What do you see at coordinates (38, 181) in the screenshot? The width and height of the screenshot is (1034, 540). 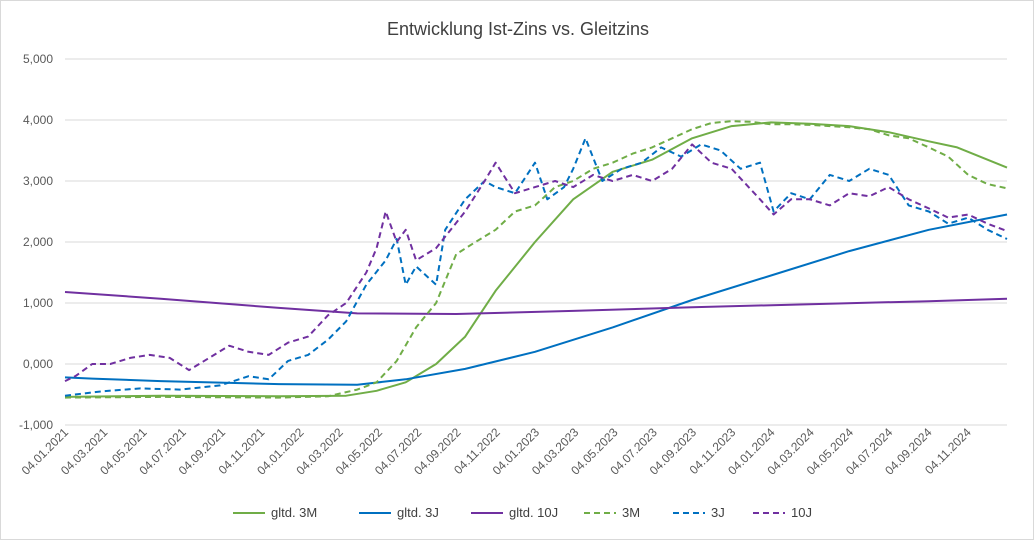 I see `y-tick-label: 3,000` at bounding box center [38, 181].